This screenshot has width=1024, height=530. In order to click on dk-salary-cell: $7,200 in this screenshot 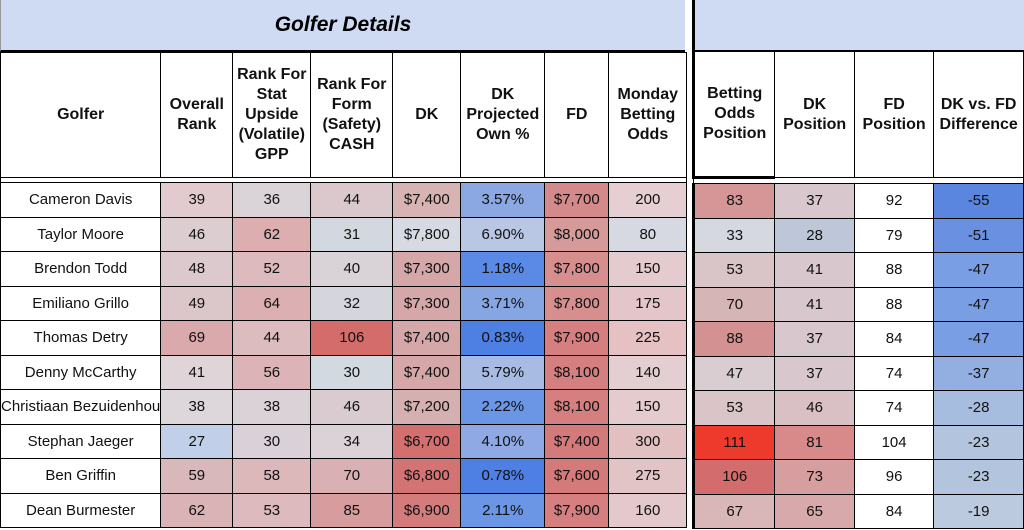, I will do `click(427, 407)`.